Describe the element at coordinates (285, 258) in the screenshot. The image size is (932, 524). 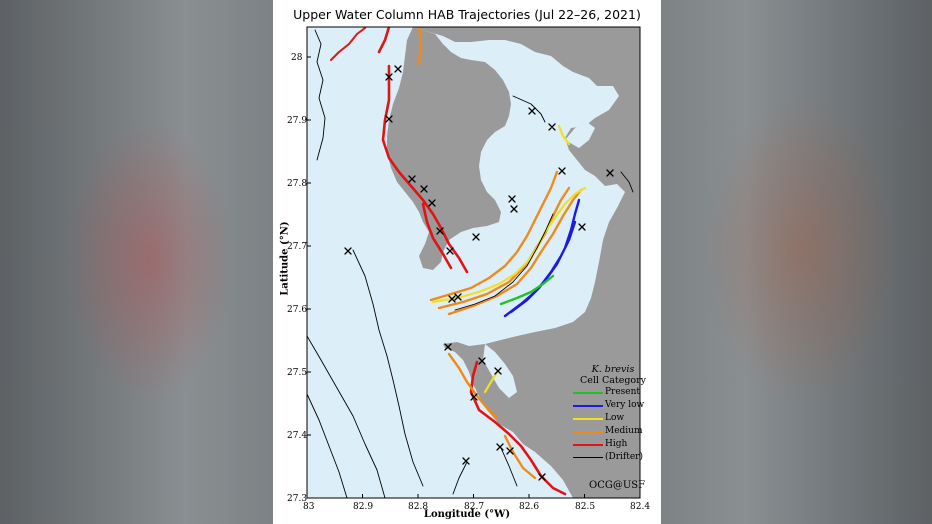
I see `y-axis-label: Latitude (°N)` at that location.